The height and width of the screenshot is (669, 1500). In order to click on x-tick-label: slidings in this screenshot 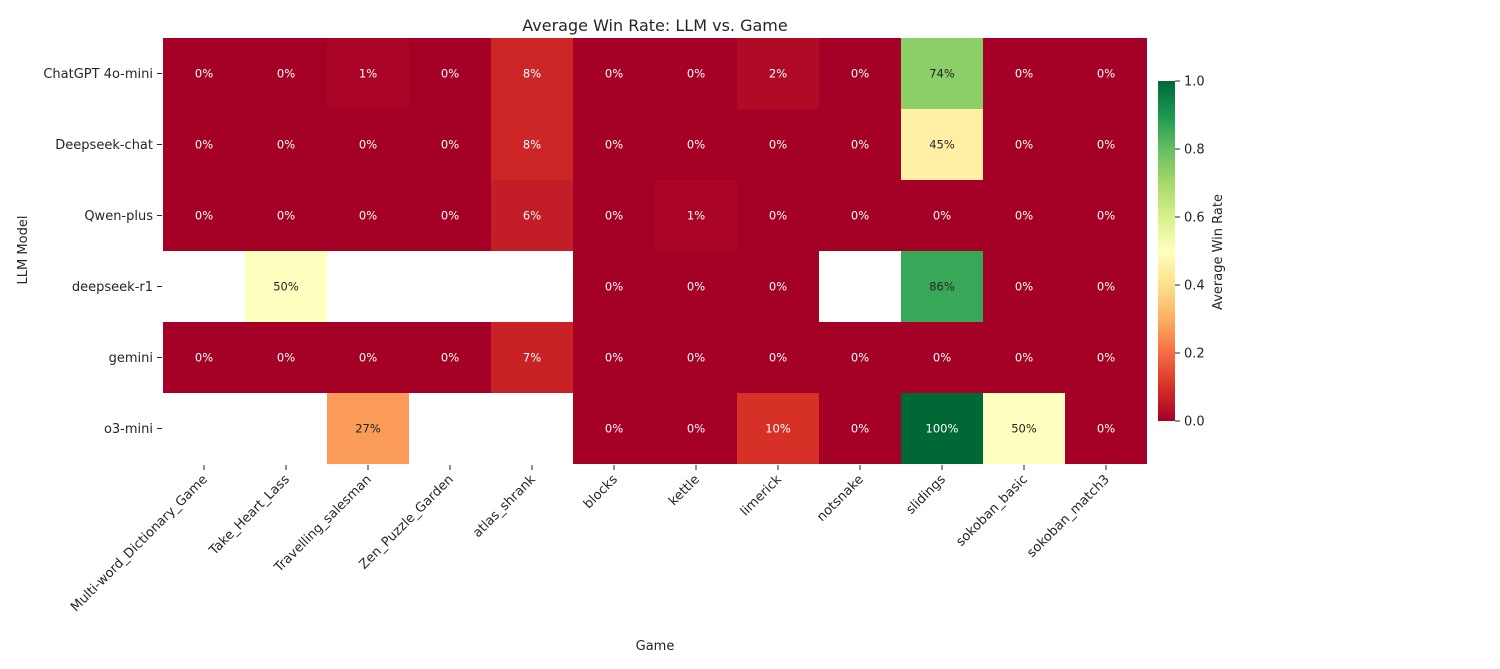, I will do `click(926, 495)`.